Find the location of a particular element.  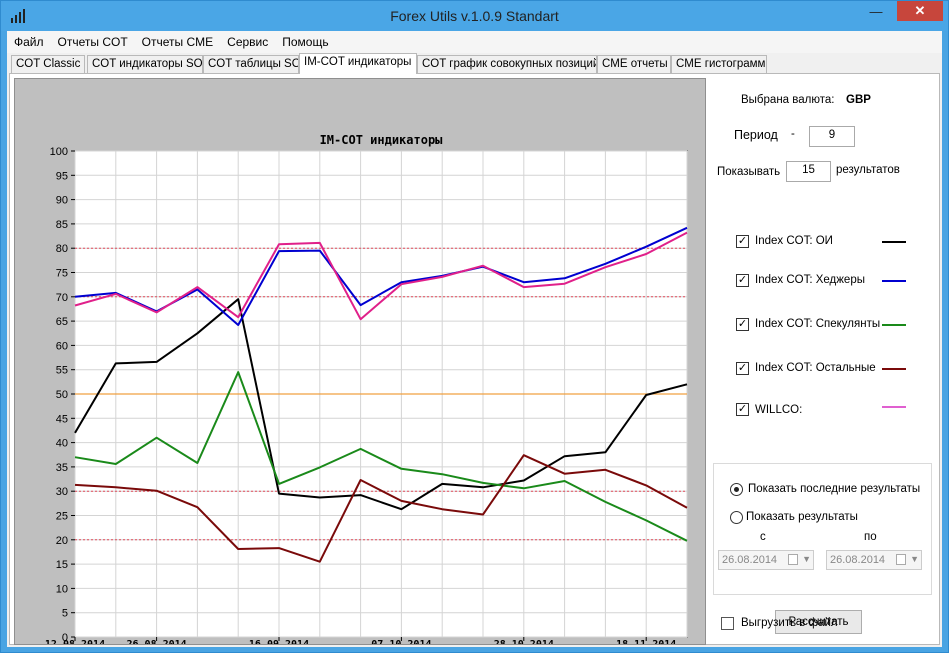

window-title: Forex Utils v.1.0.9 Standart is located at coordinates (474, 16).